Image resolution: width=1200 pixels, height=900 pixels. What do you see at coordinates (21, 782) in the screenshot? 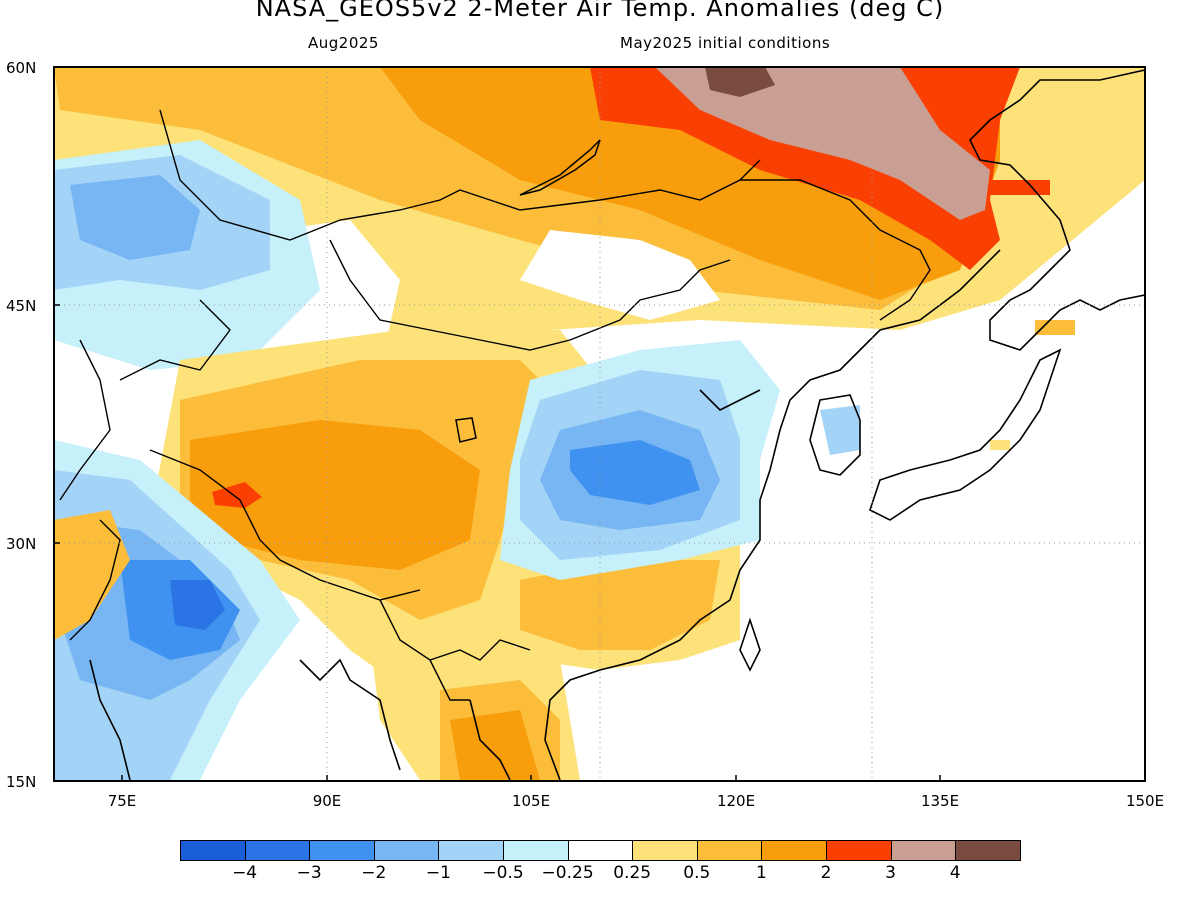
I see `lat-label-15n: 15N` at bounding box center [21, 782].